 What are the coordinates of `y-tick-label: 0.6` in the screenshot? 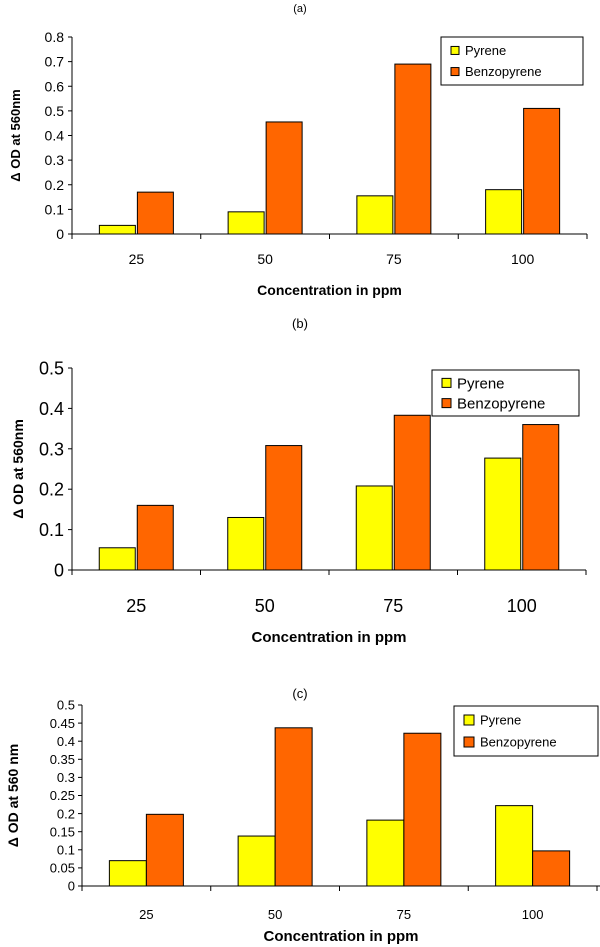 It's located at (55, 86).